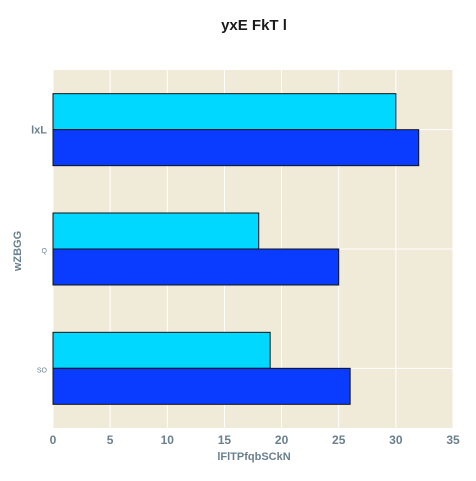 The image size is (476, 481). Describe the element at coordinates (253, 457) in the screenshot. I see `x-axis-title: lFlTPfqbSCkN` at that location.